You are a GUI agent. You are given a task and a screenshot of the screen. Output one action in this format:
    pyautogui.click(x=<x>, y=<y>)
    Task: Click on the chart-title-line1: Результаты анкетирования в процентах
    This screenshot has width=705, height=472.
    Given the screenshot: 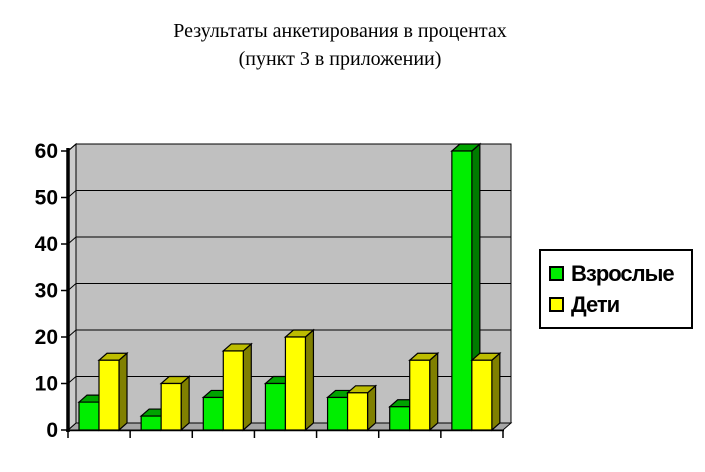 What is the action you would take?
    pyautogui.click(x=340, y=31)
    